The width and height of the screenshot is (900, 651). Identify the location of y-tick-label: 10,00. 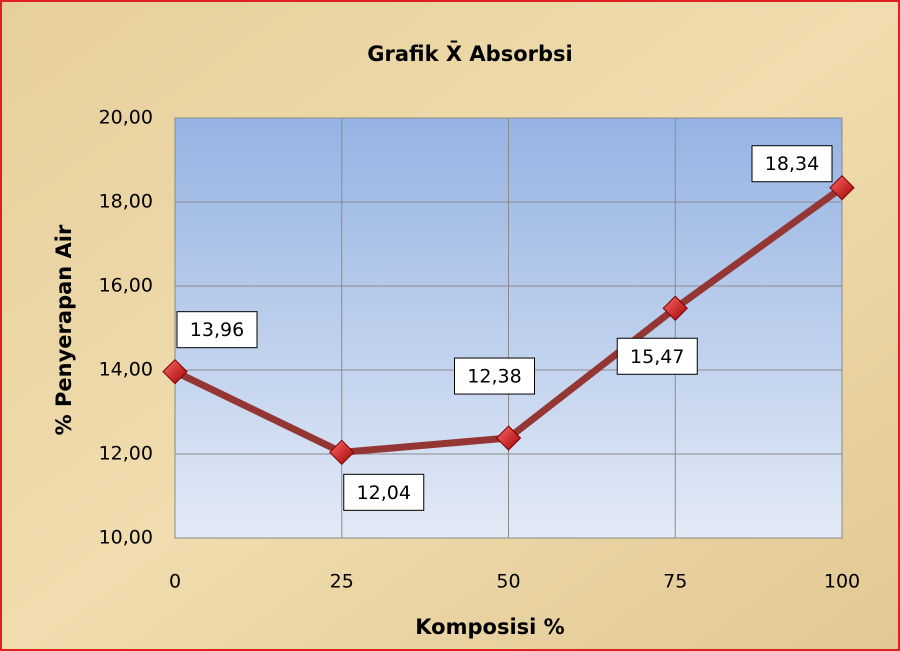
(126, 538).